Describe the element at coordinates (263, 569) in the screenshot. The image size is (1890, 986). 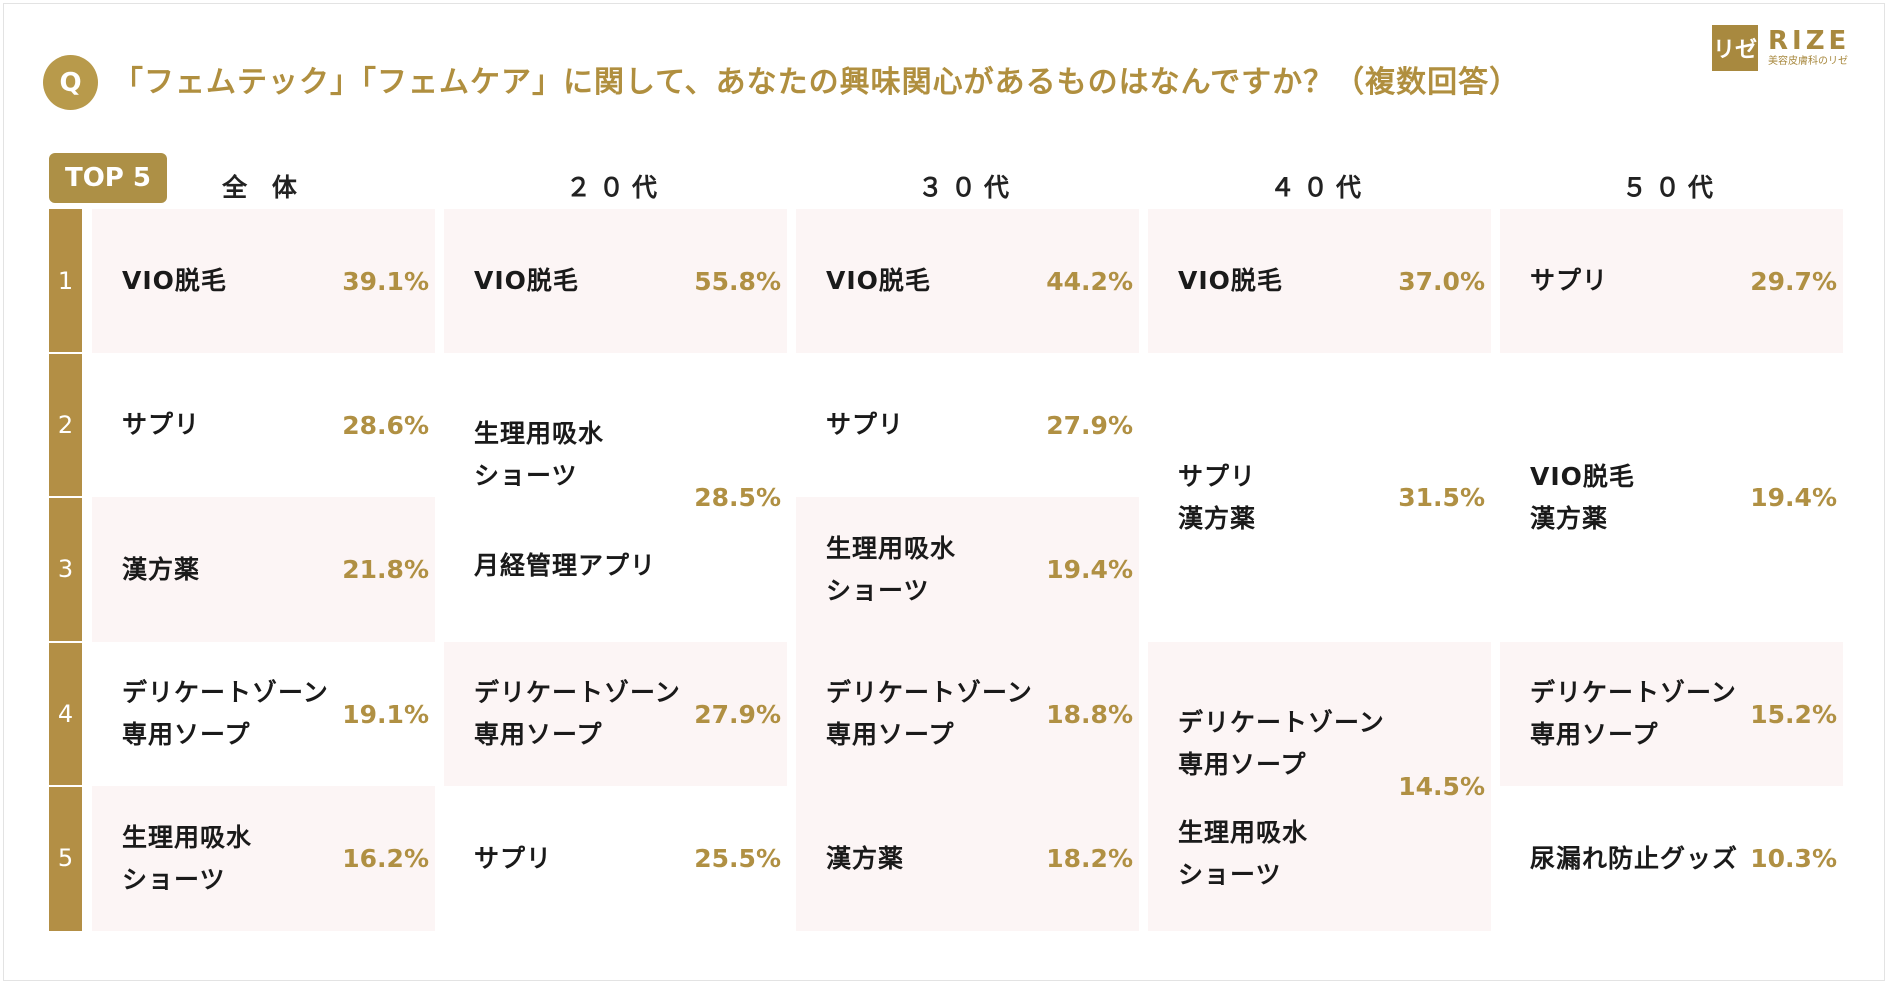
I see `ranking-cell: 漢方薬 21.8%` at that location.